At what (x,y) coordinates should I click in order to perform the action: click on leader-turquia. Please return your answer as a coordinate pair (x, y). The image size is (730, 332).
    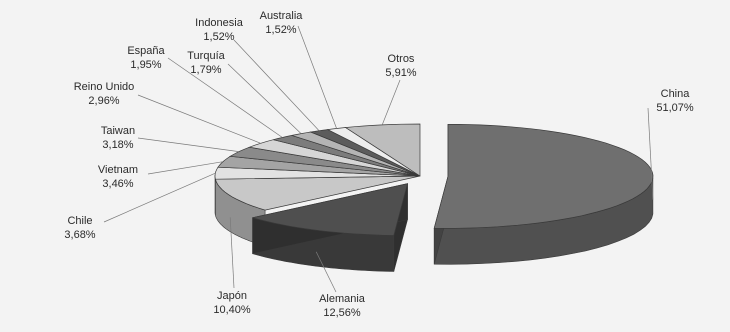
    Looking at the image, I should click on (264, 98).